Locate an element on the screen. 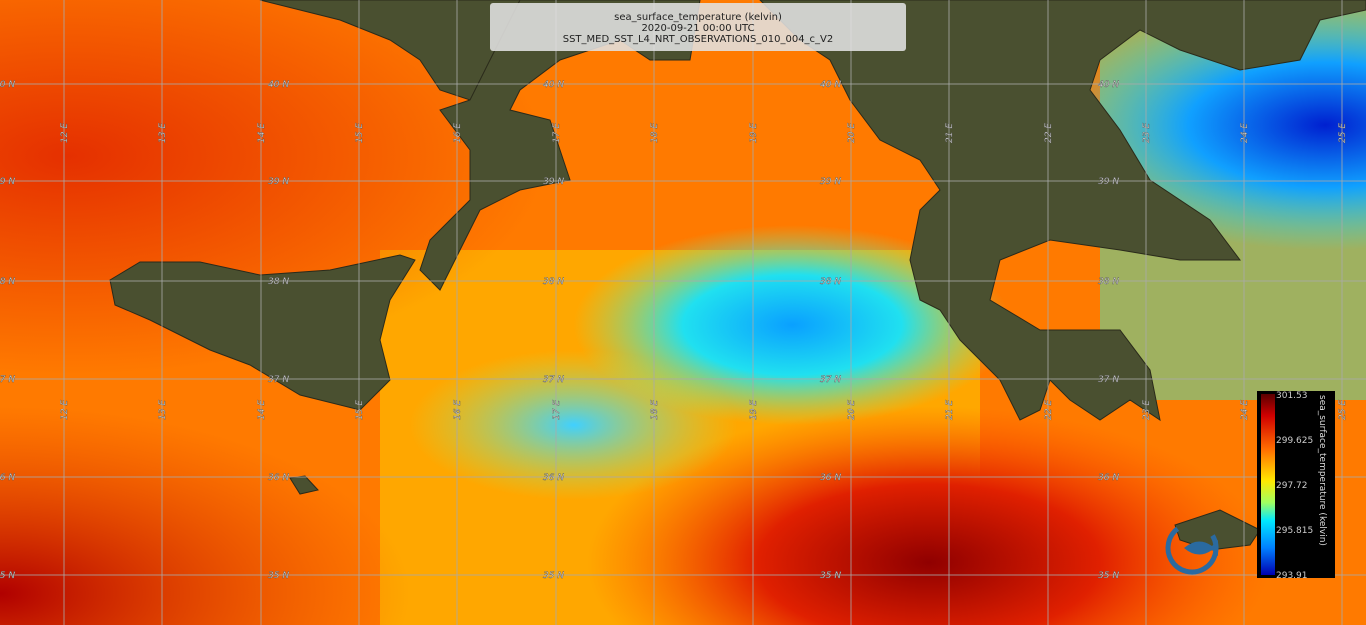  colorbar-label: 299.625 is located at coordinates (1295, 441).